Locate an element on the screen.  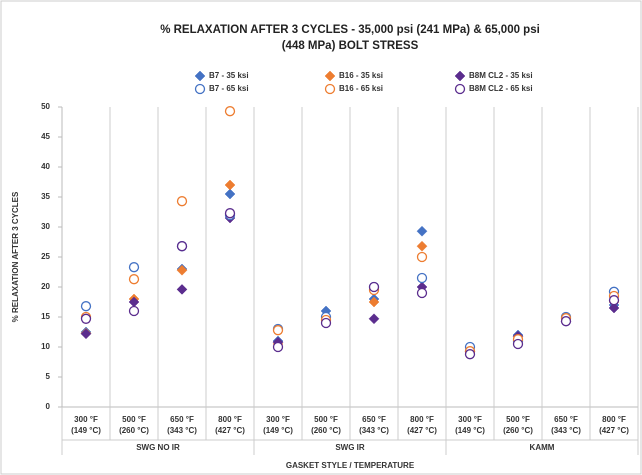
y-axis-label: % RELAXATION AFTER 3 CYCLES is located at coordinates (15, 256).